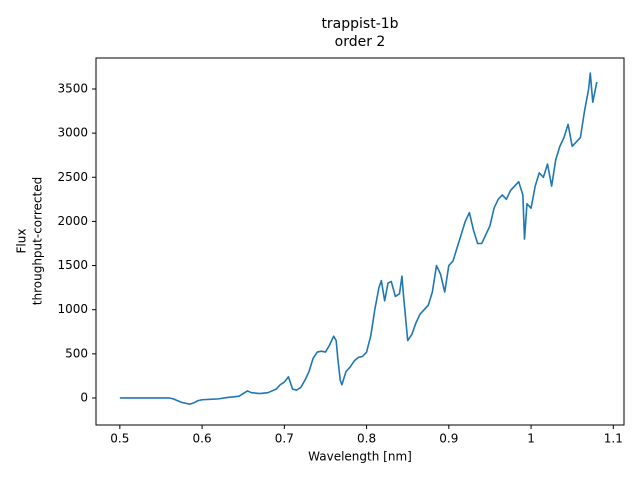 The height and width of the screenshot is (480, 640). Describe the element at coordinates (202, 439) in the screenshot. I see `x-tick-label: 0.6` at that location.